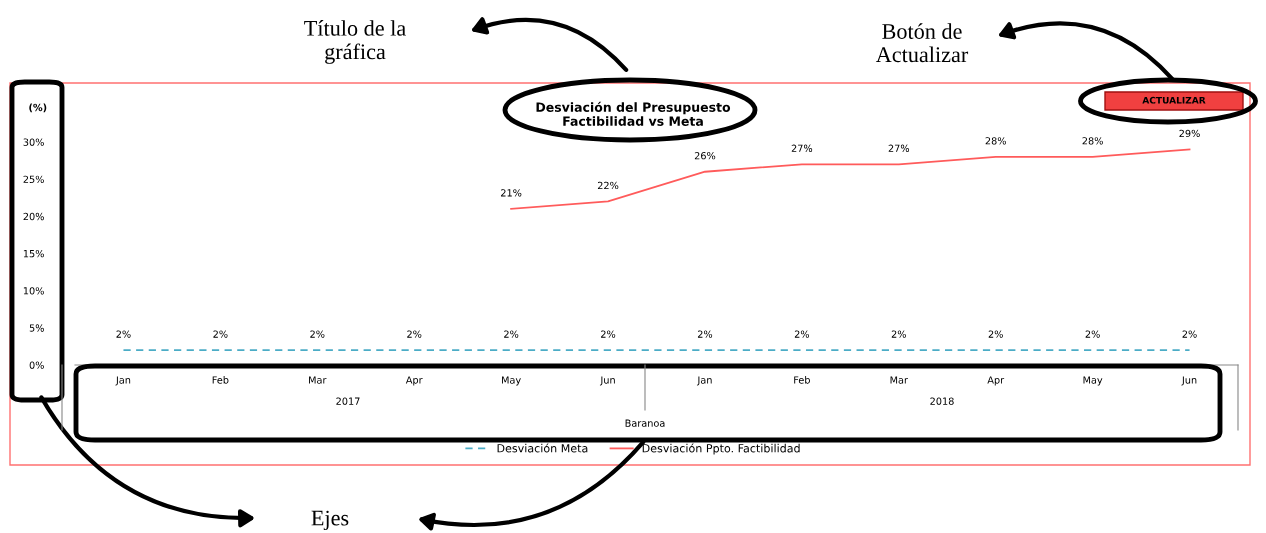 This screenshot has width=1266, height=533. I want to click on text: Botón de Actualizar, so click(922, 43).